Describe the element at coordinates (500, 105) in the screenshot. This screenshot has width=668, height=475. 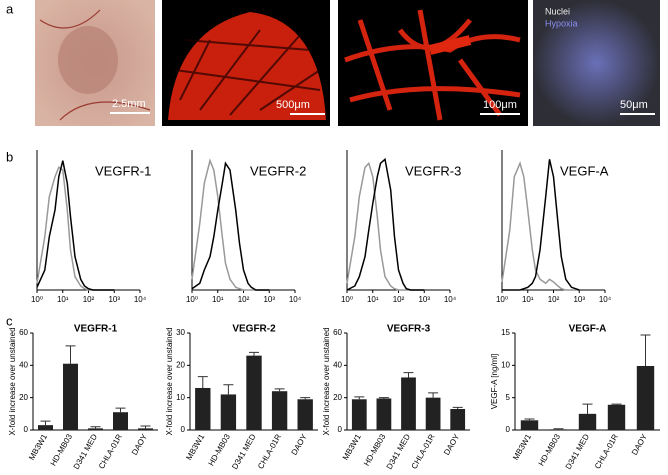
I see `scale-bar-label: 100μm` at that location.